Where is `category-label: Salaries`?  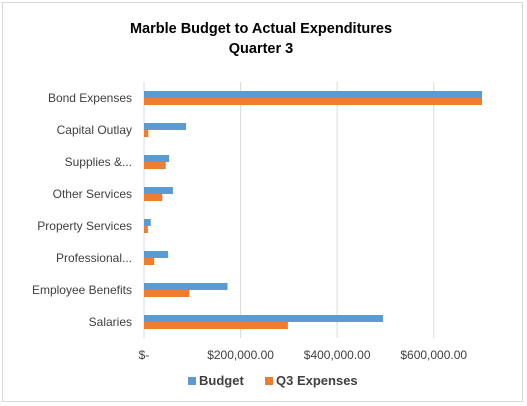
category-label: Salaries is located at coordinates (110, 322).